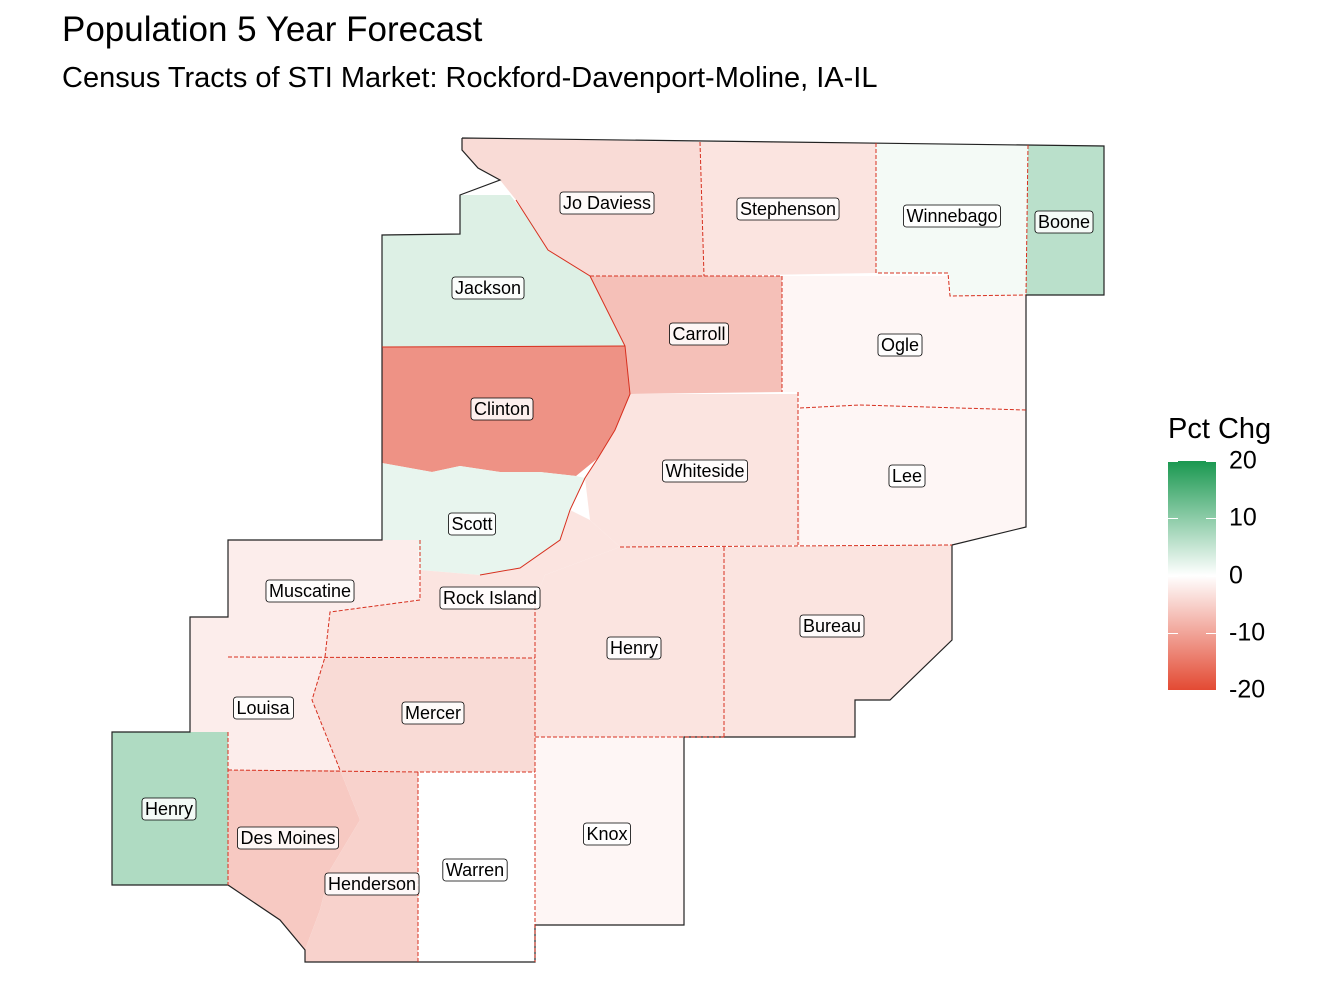  Describe the element at coordinates (294, 860) in the screenshot. I see `county-des-moines` at that location.